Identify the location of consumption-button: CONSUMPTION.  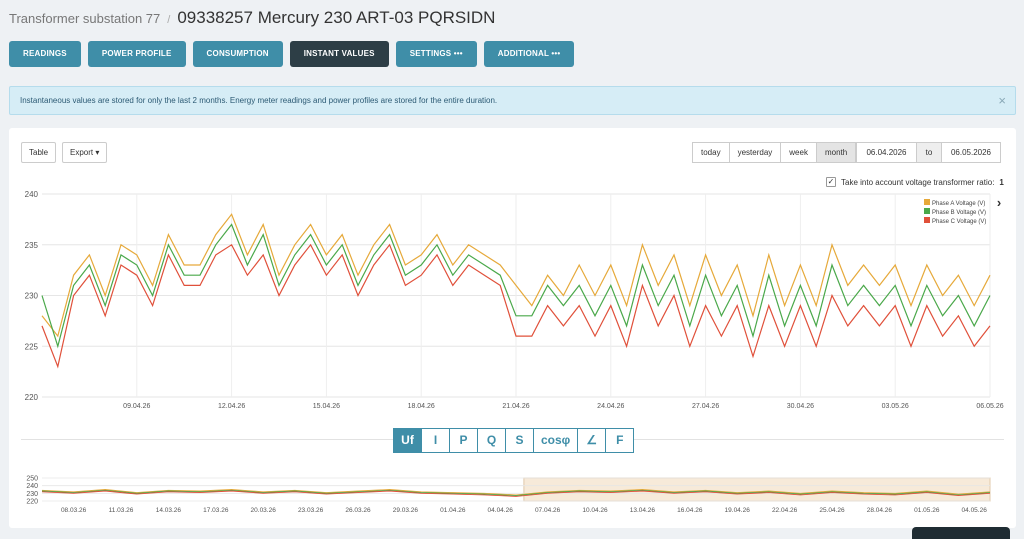
(237, 54).